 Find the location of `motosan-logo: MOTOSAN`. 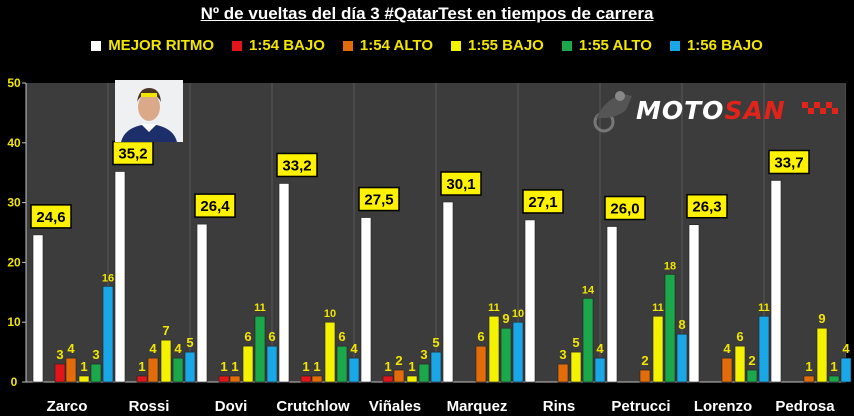

motosan-logo: MOTOSAN is located at coordinates (715, 111).